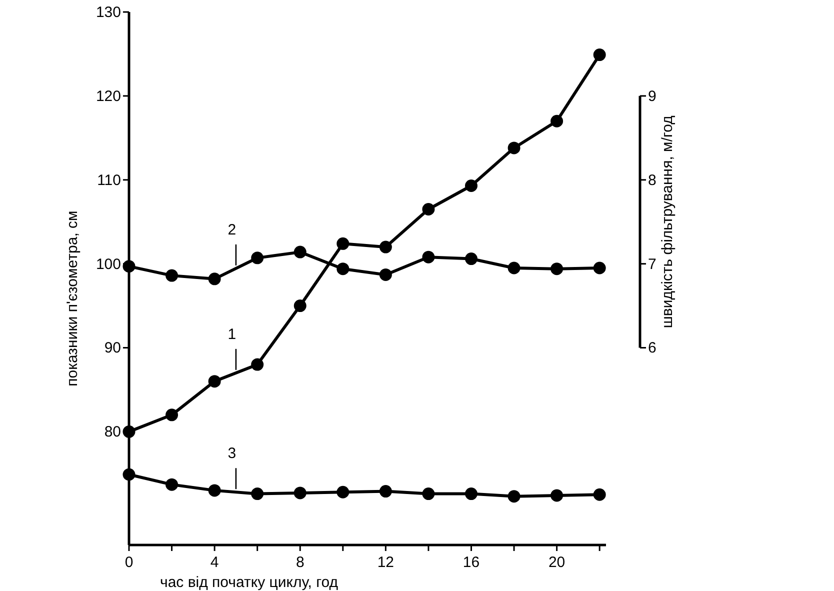 The height and width of the screenshot is (591, 834). What do you see at coordinates (129, 562) in the screenshot?
I see `x-tick-label: 0` at bounding box center [129, 562].